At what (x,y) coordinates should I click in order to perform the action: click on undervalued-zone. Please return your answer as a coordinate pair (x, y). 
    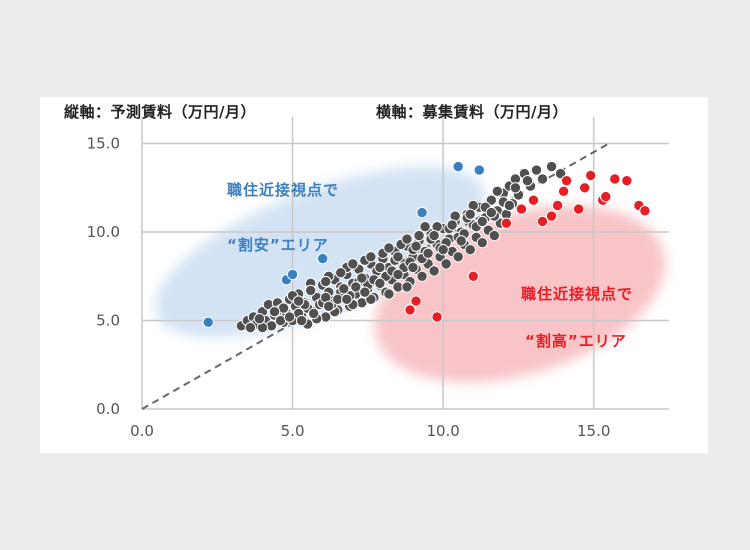
    Looking at the image, I should click on (320, 252).